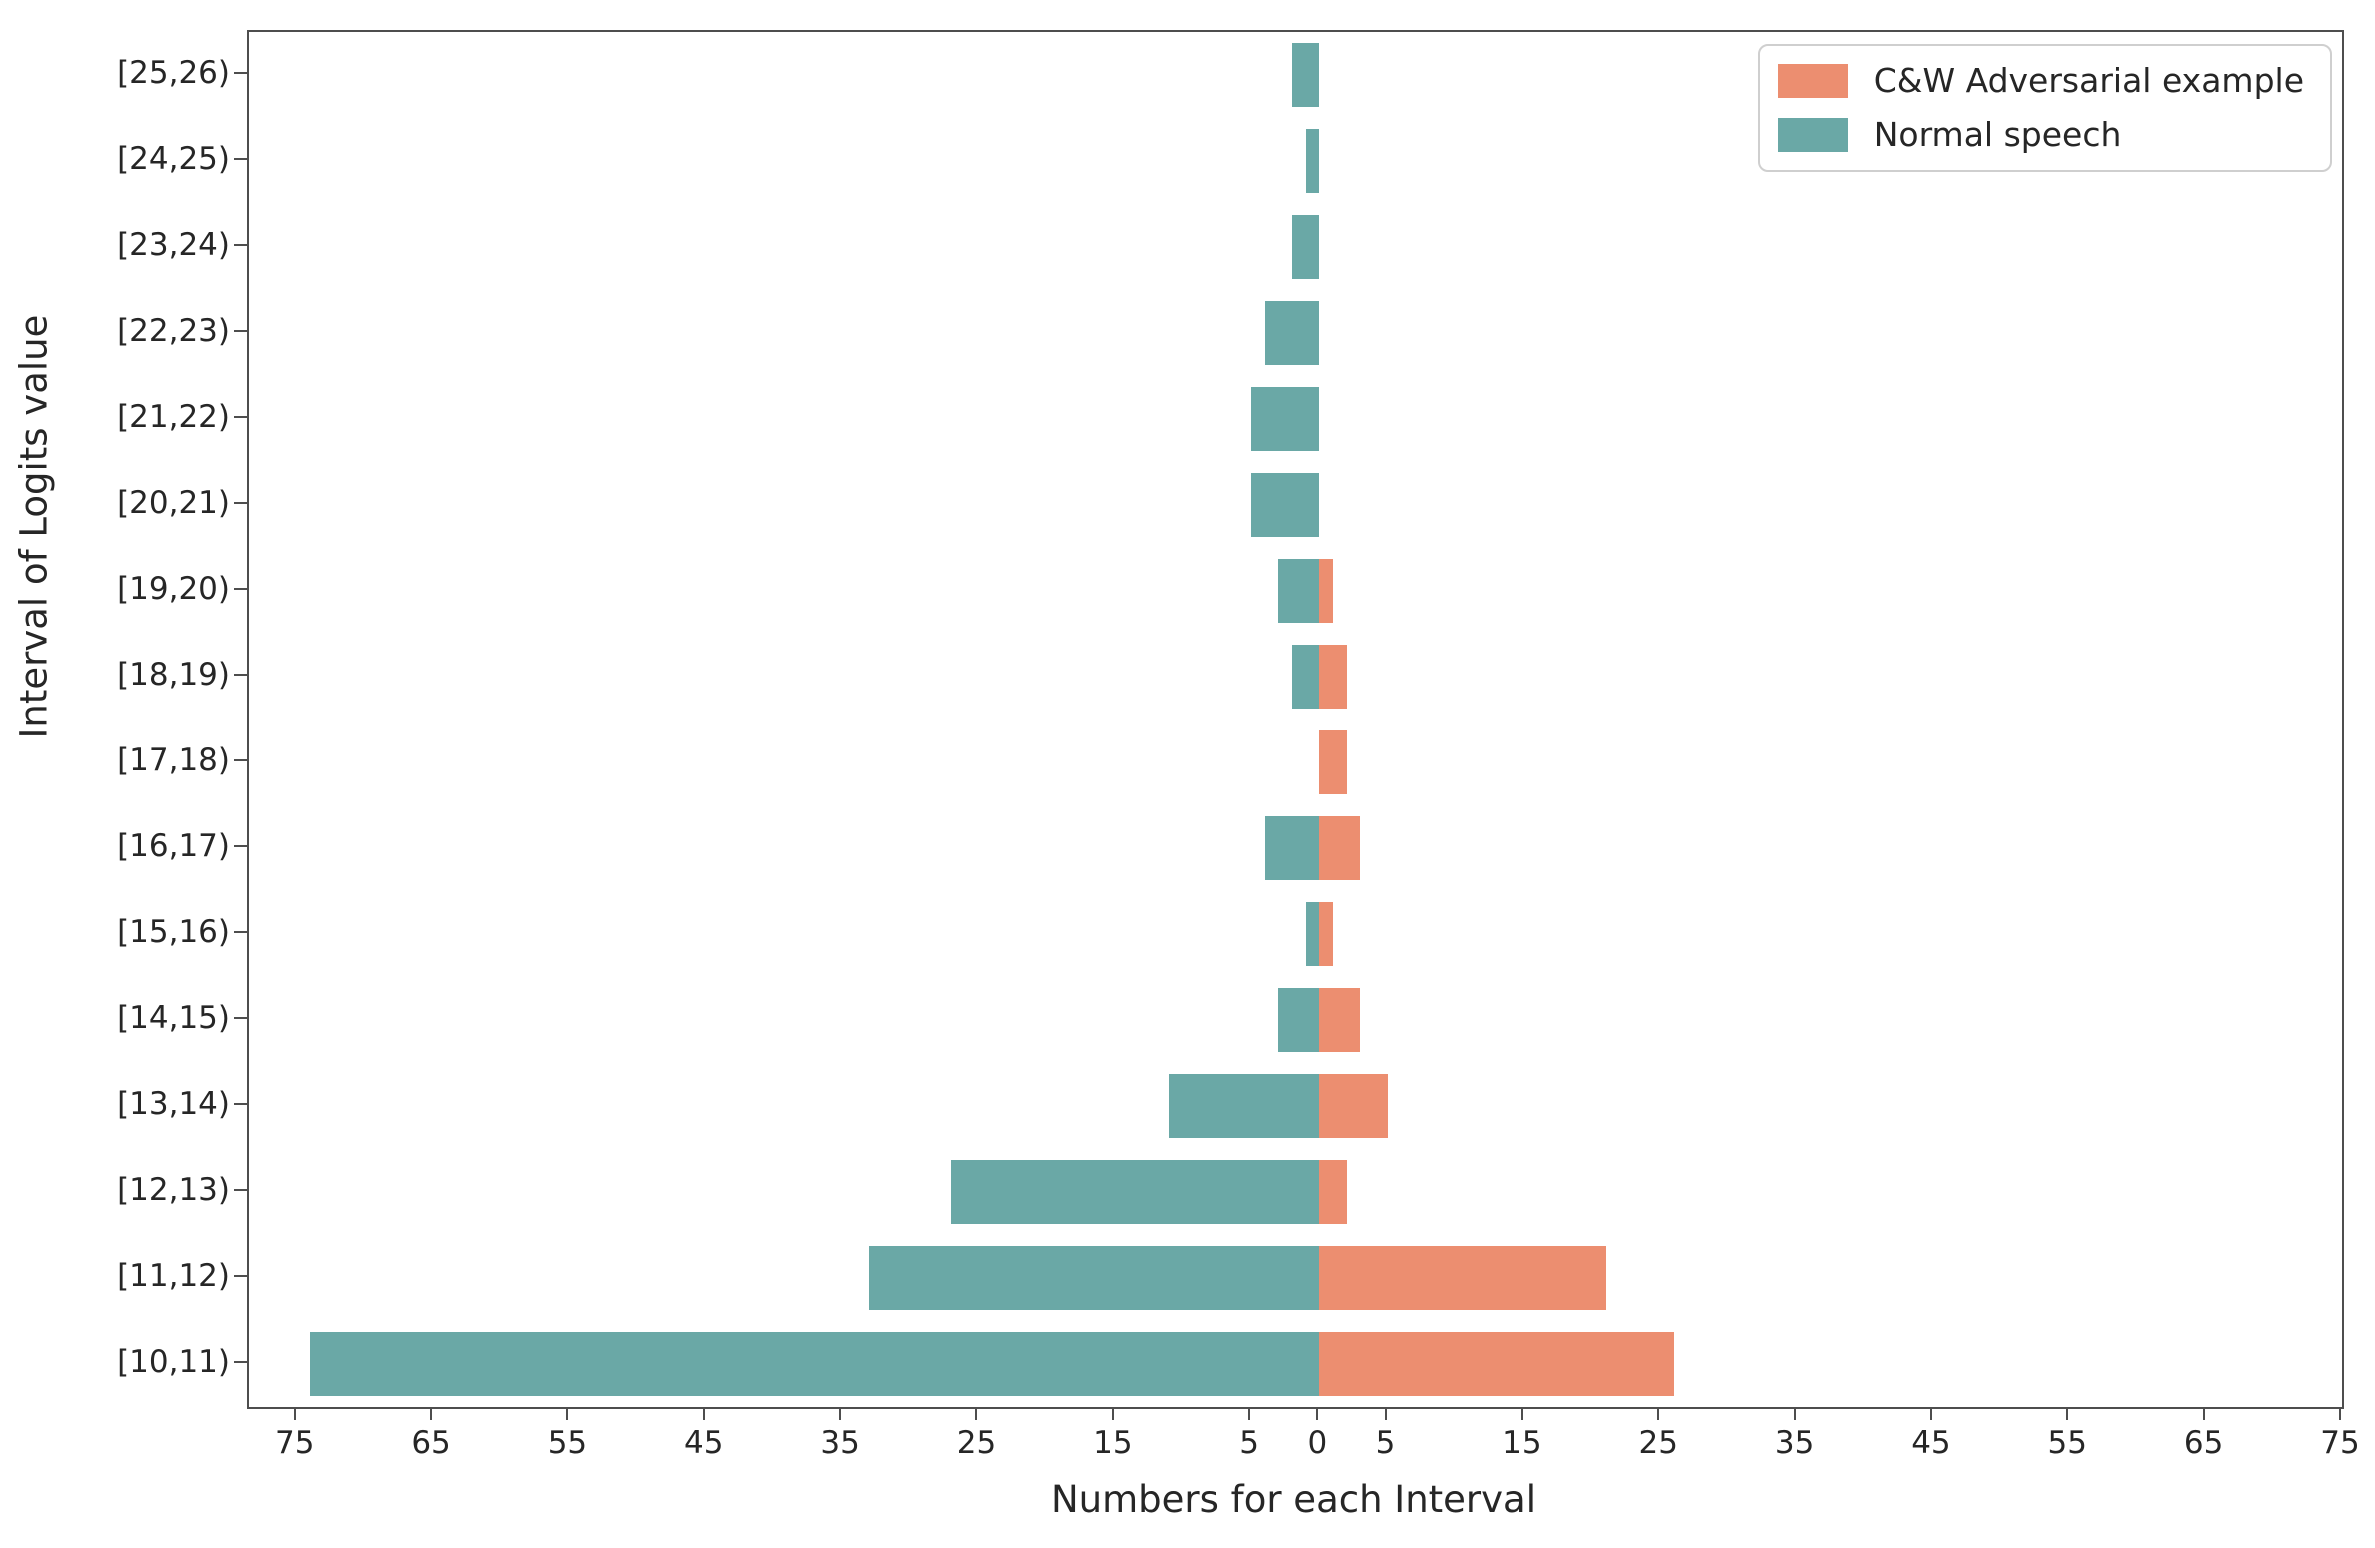 The width and height of the screenshot is (2375, 1548). Describe the element at coordinates (173, 1276) in the screenshot. I see `y-tick-label: [11,12)` at that location.